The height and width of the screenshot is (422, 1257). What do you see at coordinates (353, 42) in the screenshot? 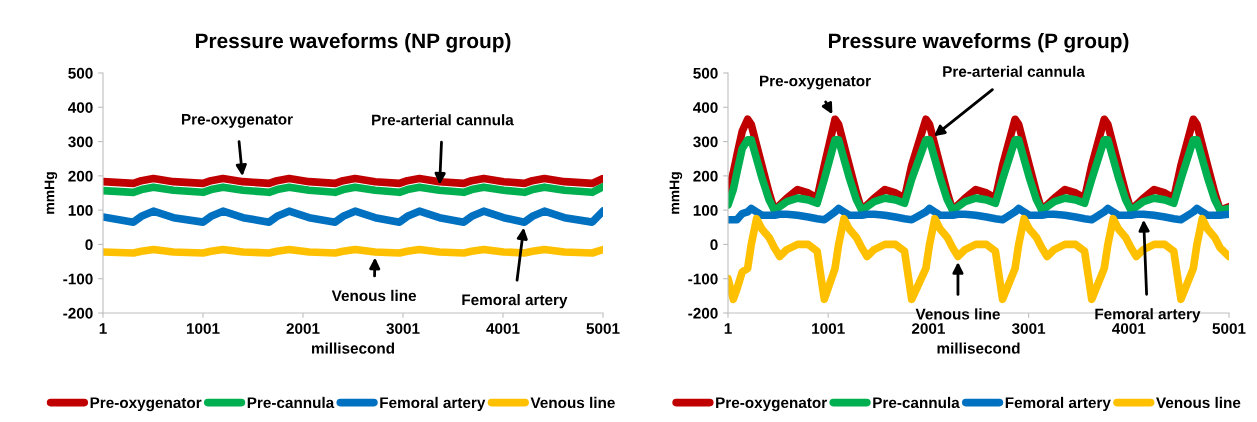
I see `chart-title: Pressure waveforms (NP group)` at bounding box center [353, 42].